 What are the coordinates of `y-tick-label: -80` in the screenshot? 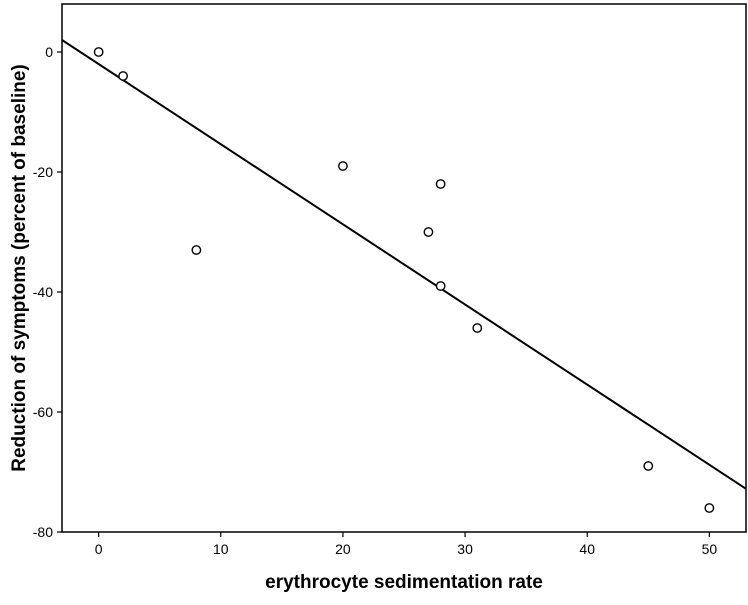 It's located at (43, 532).